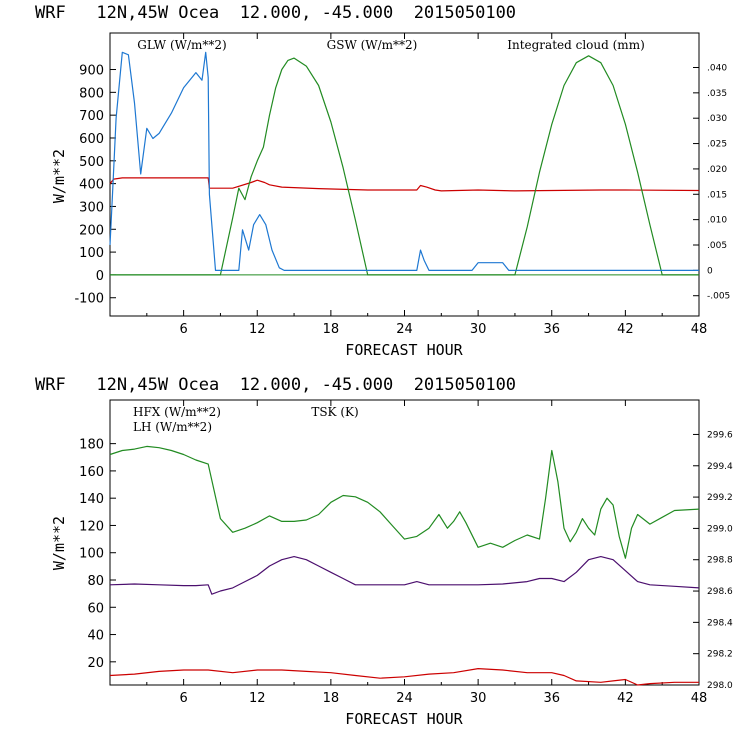 The height and width of the screenshot is (740, 740). I want to click on y2-tick-label: .020, so click(717, 170).